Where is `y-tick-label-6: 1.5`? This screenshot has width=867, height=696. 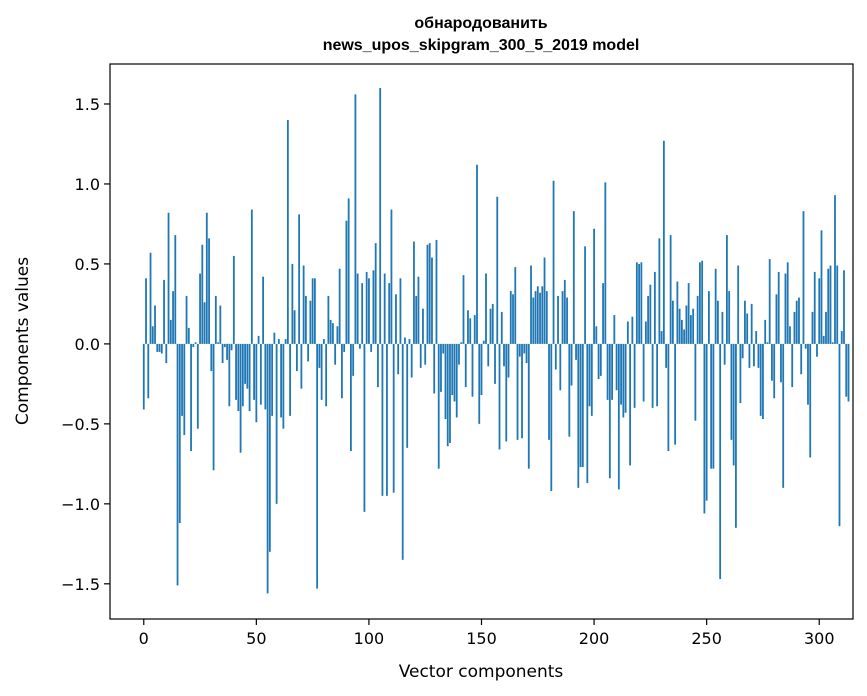
y-tick-label-6: 1.5 is located at coordinates (87, 104).